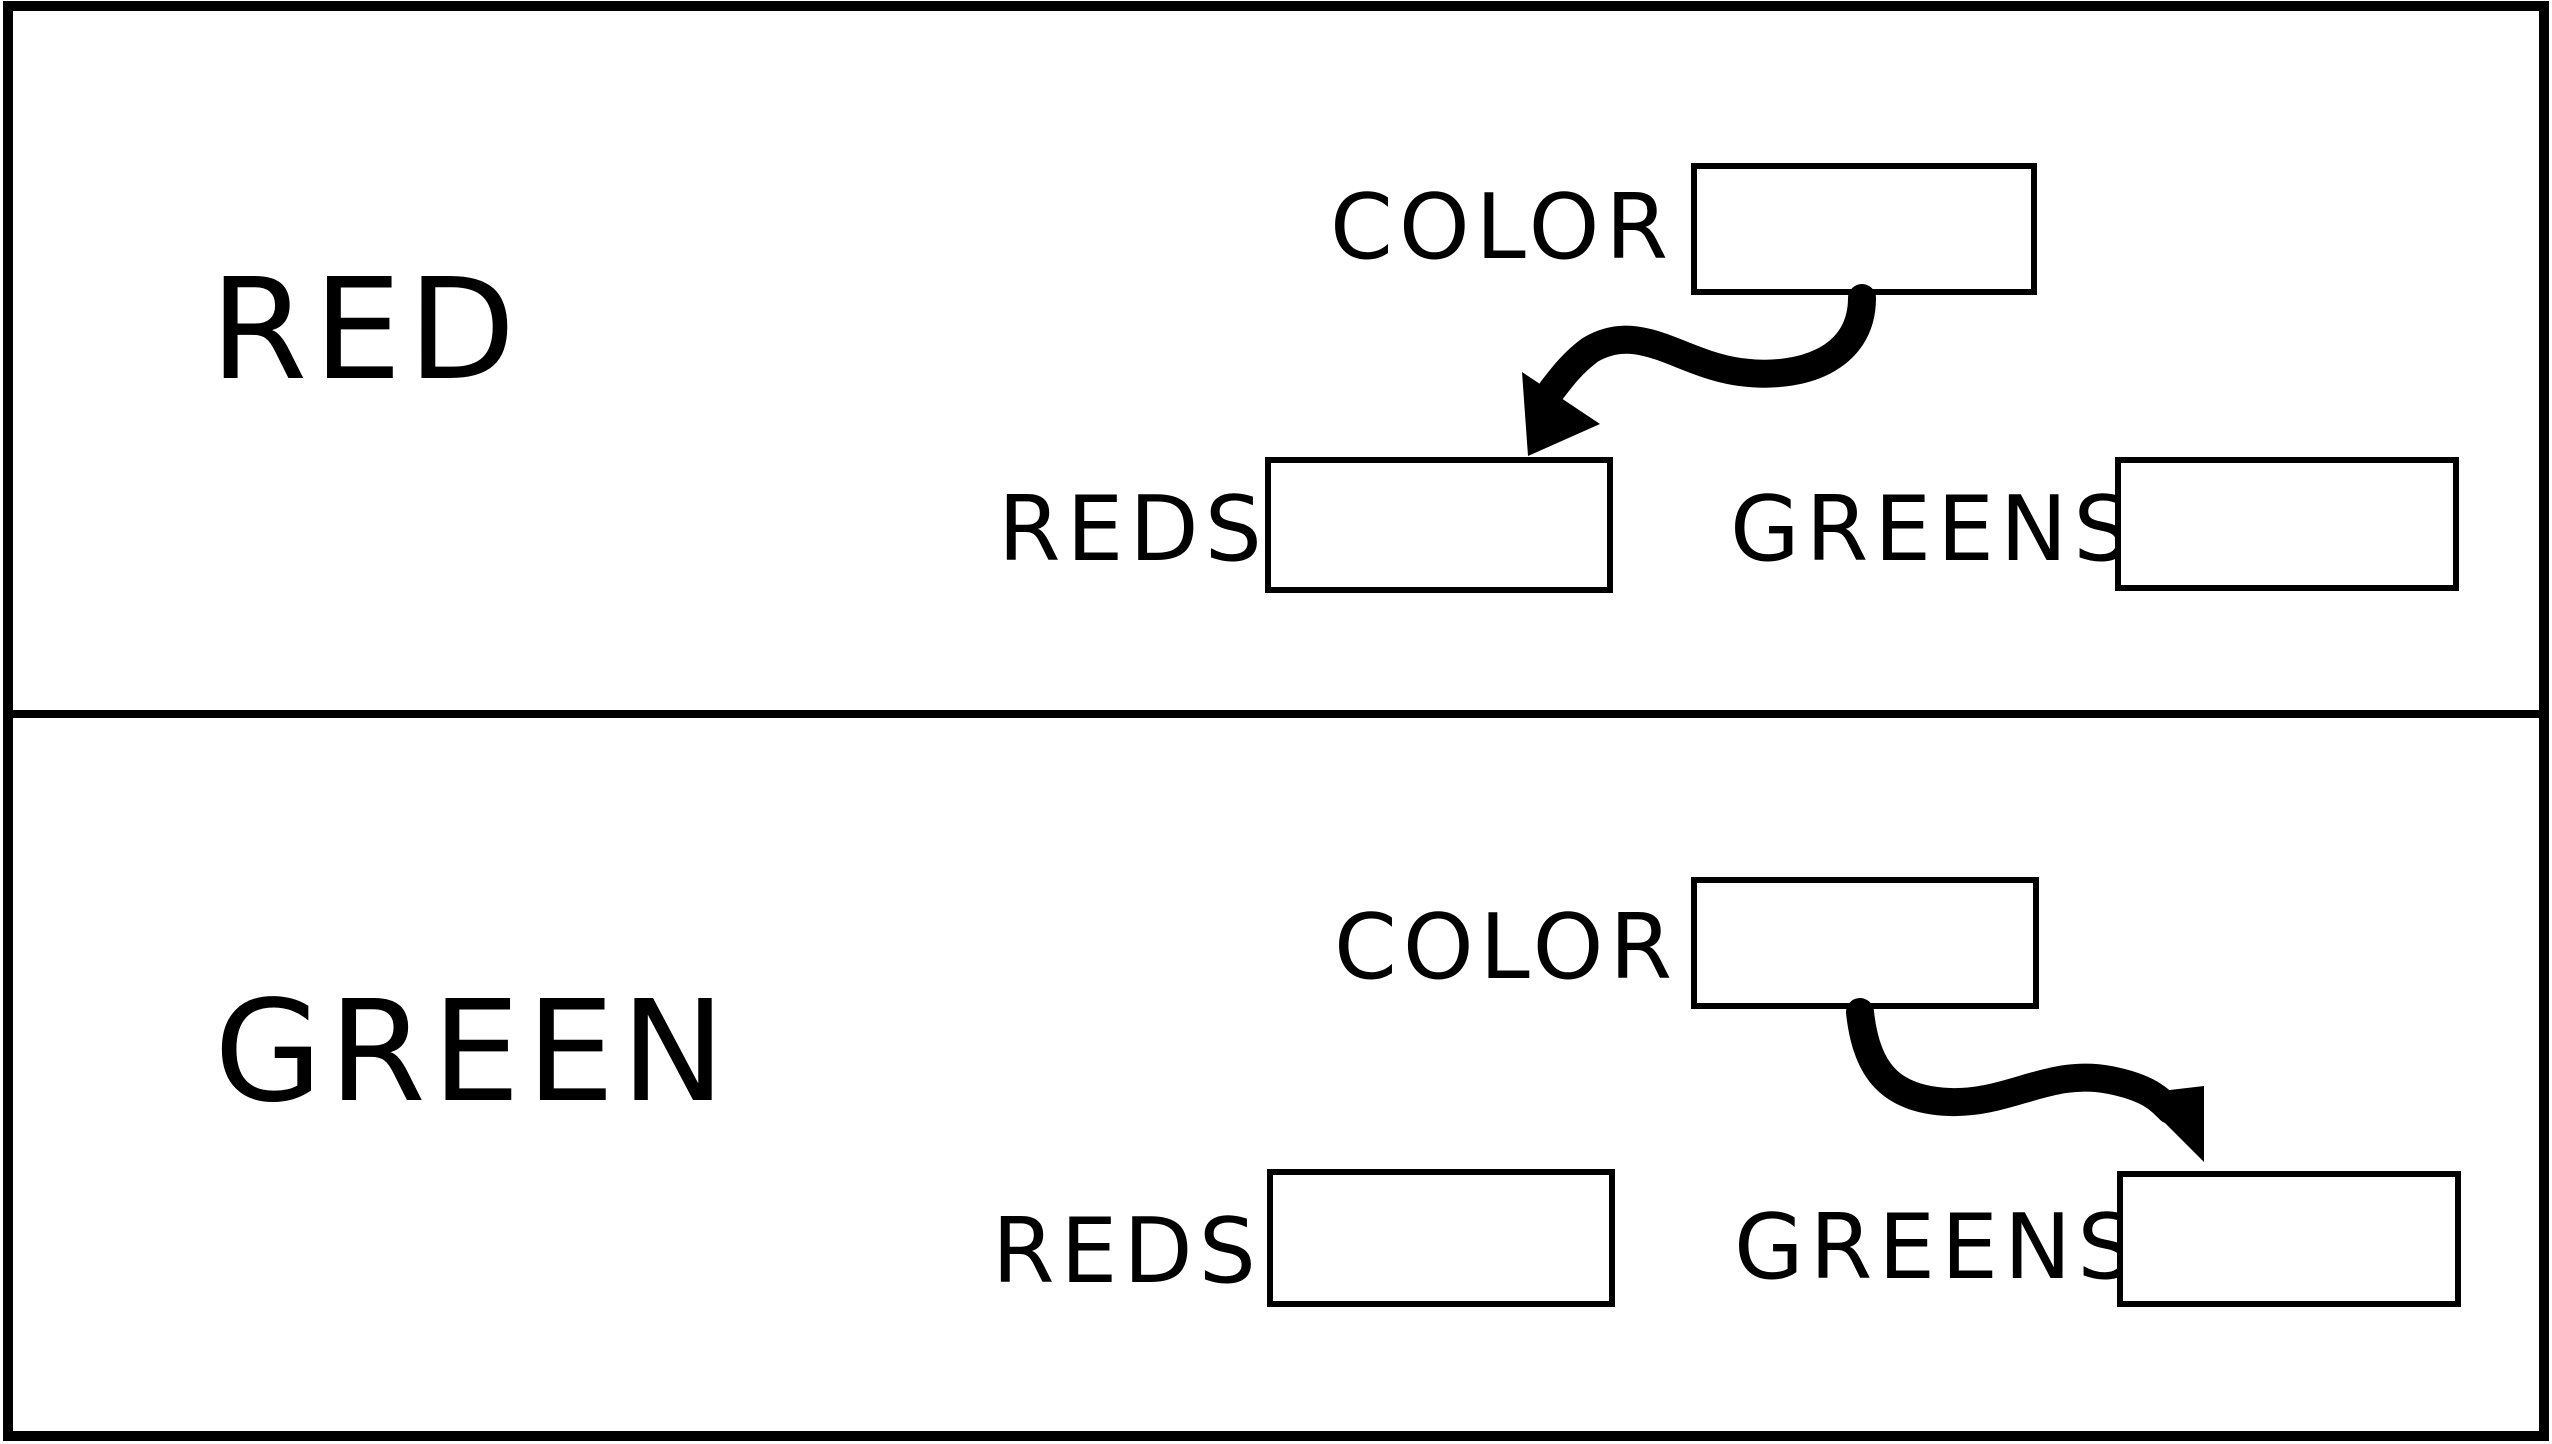 This screenshot has height=1444, width=2552. I want to click on arrow-color-to-reds, so click(1699, 370).